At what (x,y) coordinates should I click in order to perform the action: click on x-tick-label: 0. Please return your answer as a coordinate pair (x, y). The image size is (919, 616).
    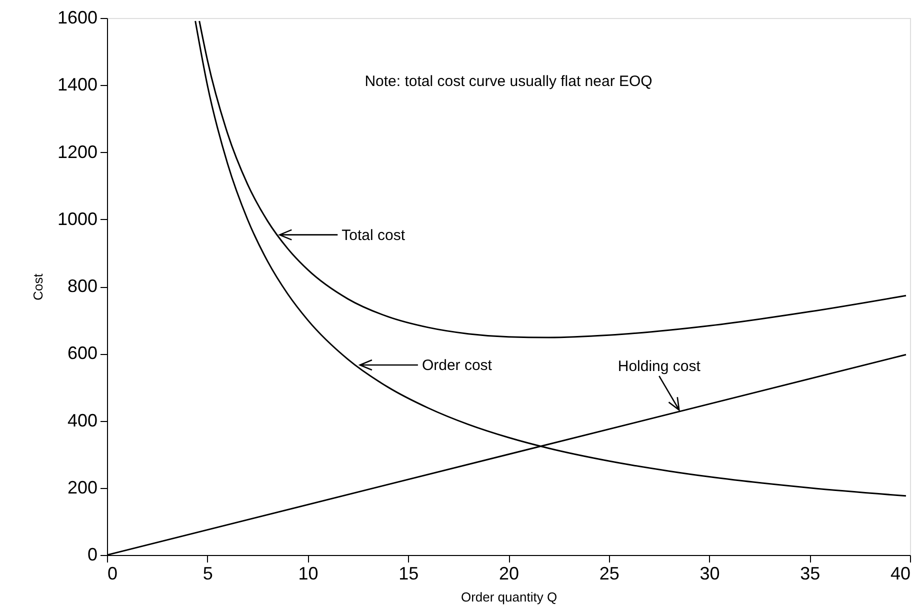
    Looking at the image, I should click on (113, 574).